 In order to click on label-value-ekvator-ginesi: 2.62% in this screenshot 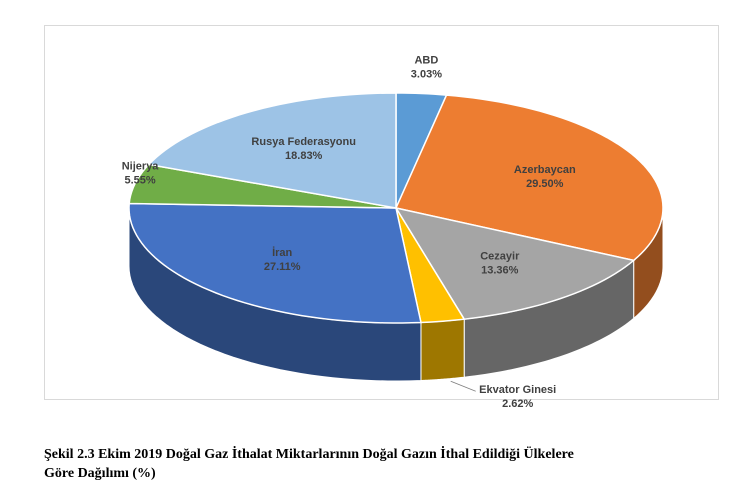, I will do `click(517, 404)`.